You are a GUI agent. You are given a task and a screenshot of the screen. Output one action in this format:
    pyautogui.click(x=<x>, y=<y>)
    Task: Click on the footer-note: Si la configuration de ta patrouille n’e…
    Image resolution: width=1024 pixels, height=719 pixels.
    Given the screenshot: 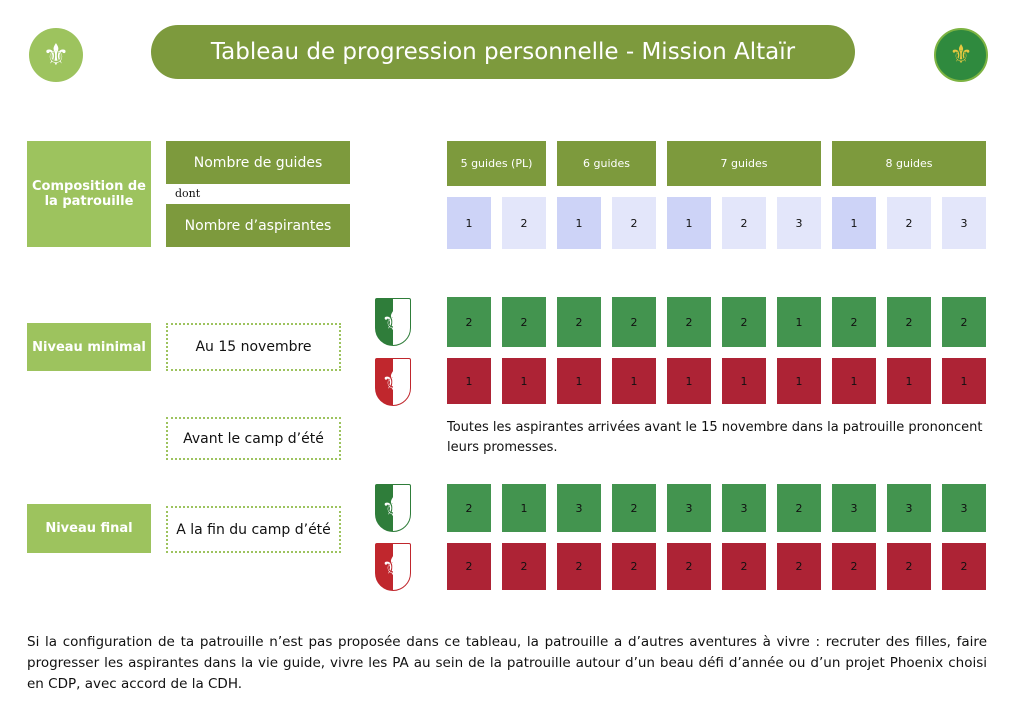 What is the action you would take?
    pyautogui.click(x=507, y=663)
    